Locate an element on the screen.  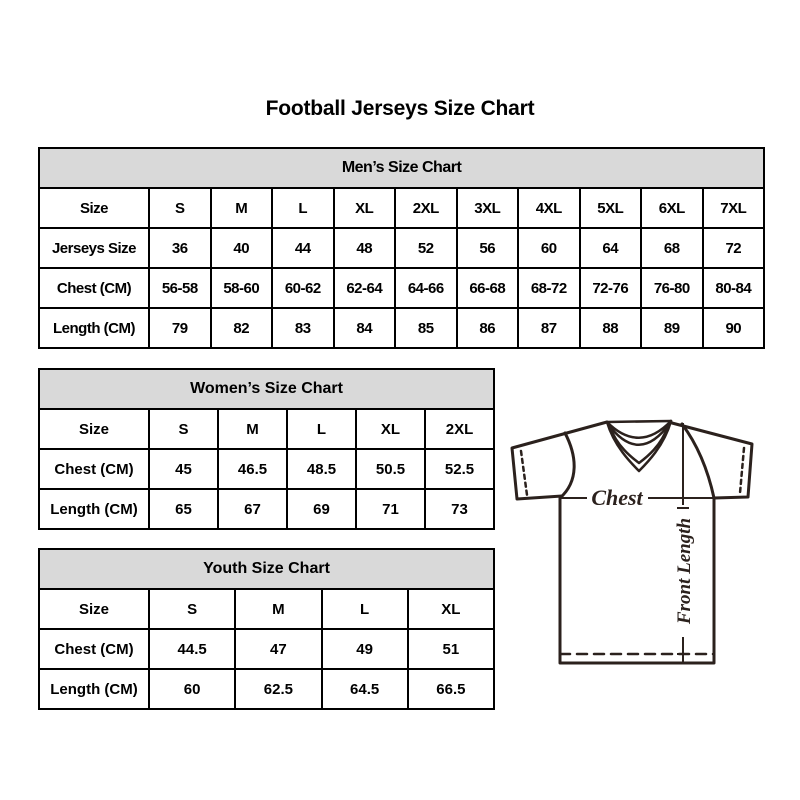
table-cell: 47 is located at coordinates (278, 649).